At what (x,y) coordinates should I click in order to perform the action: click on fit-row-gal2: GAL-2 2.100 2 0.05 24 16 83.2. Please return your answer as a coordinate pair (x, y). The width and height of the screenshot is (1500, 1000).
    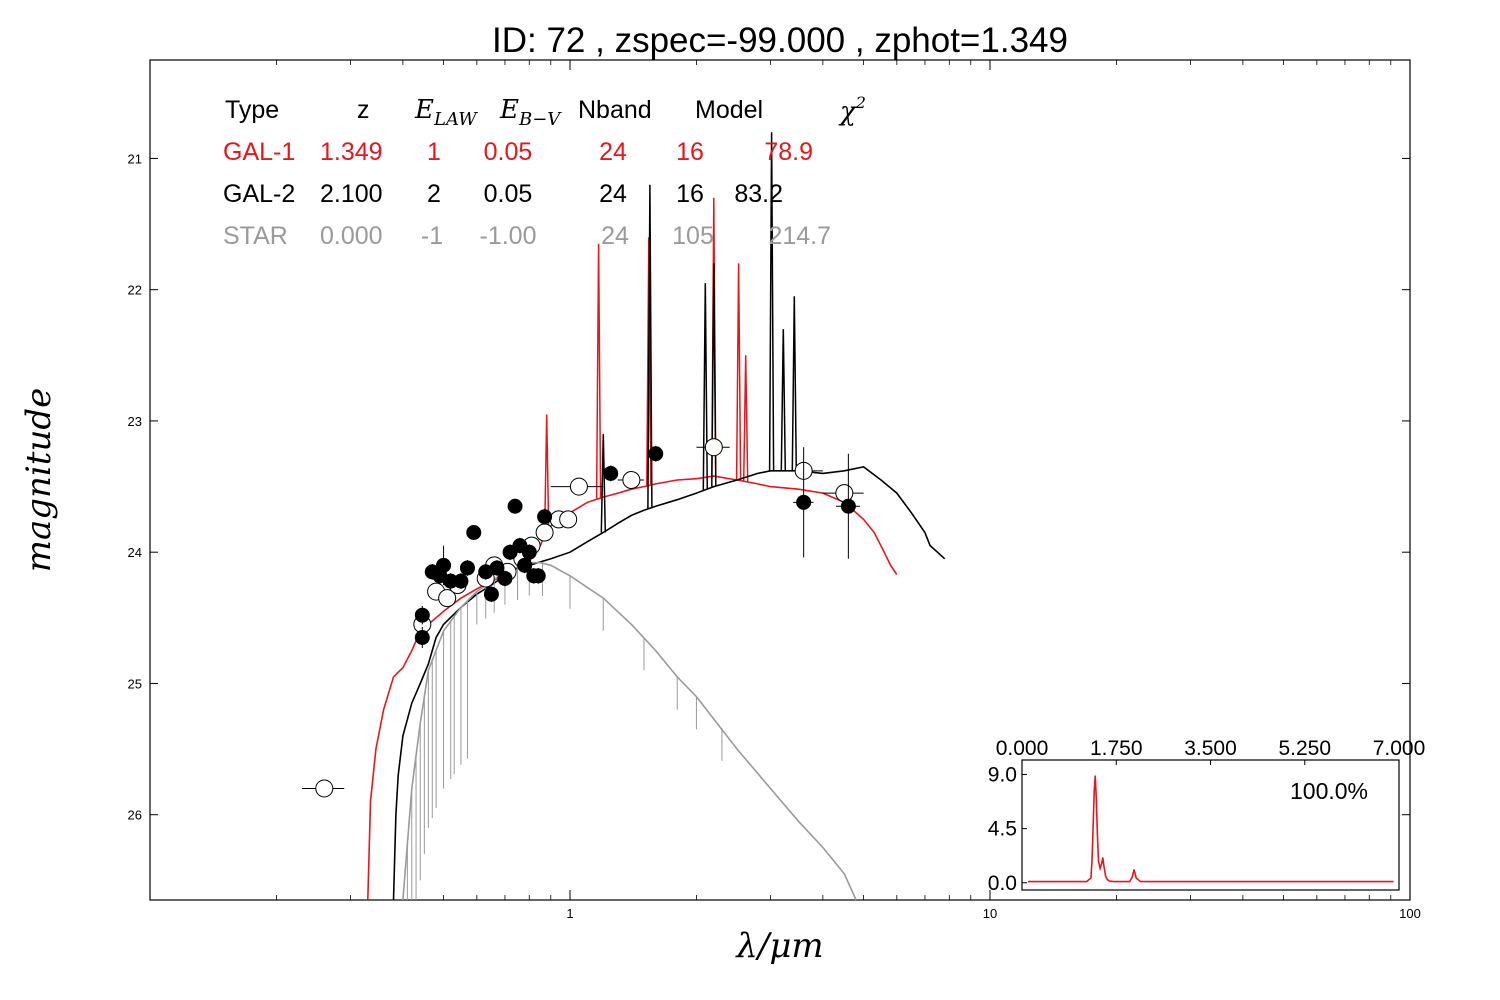
    Looking at the image, I should click on (503, 194).